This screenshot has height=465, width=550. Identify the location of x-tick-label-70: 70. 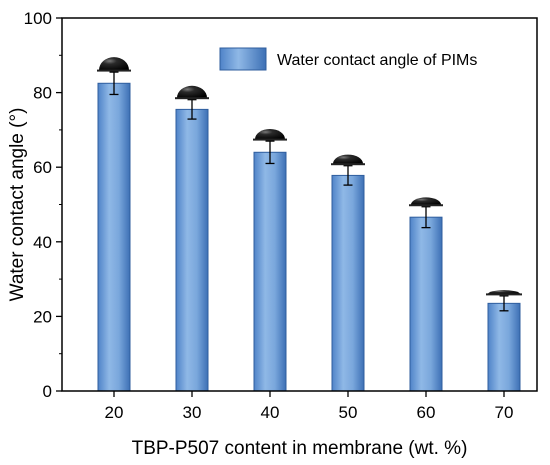
(504, 412).